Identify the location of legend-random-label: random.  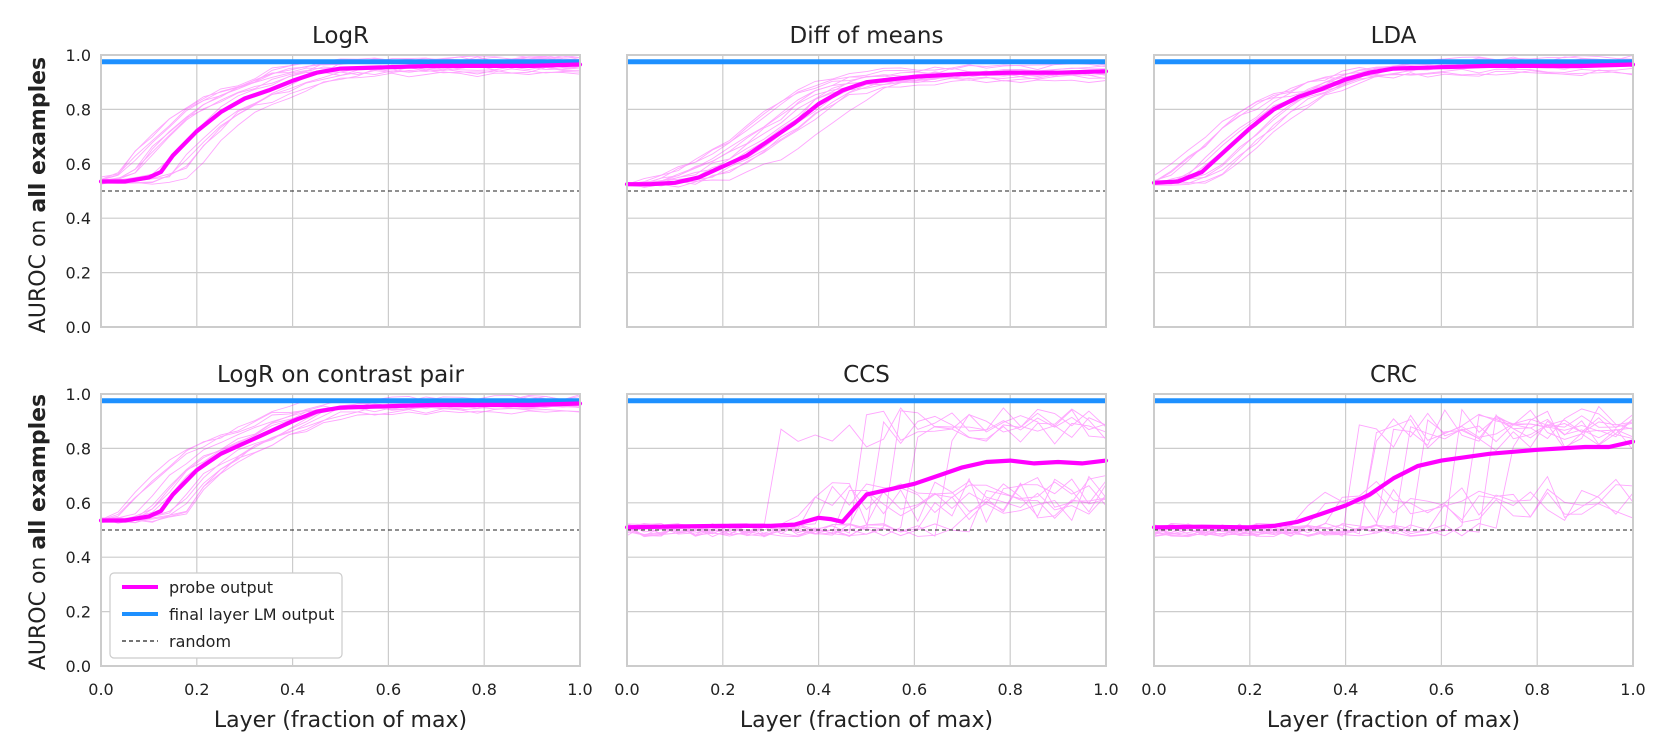
(200, 641).